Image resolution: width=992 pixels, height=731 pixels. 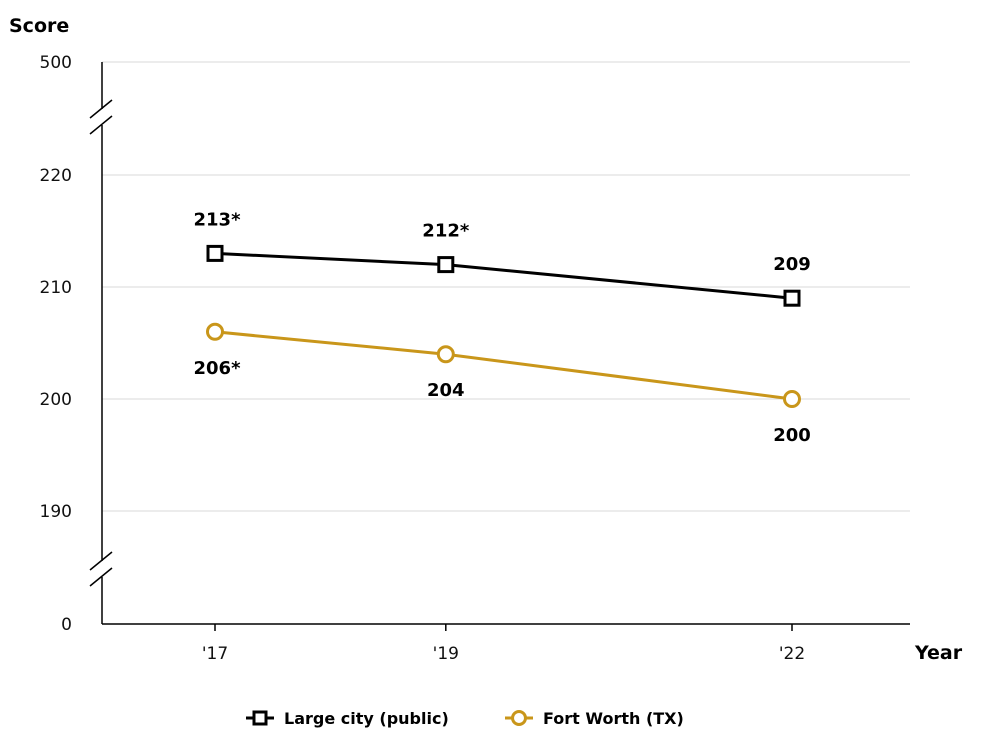 I want to click on legend-label: Large city (public), so click(x=366, y=718).